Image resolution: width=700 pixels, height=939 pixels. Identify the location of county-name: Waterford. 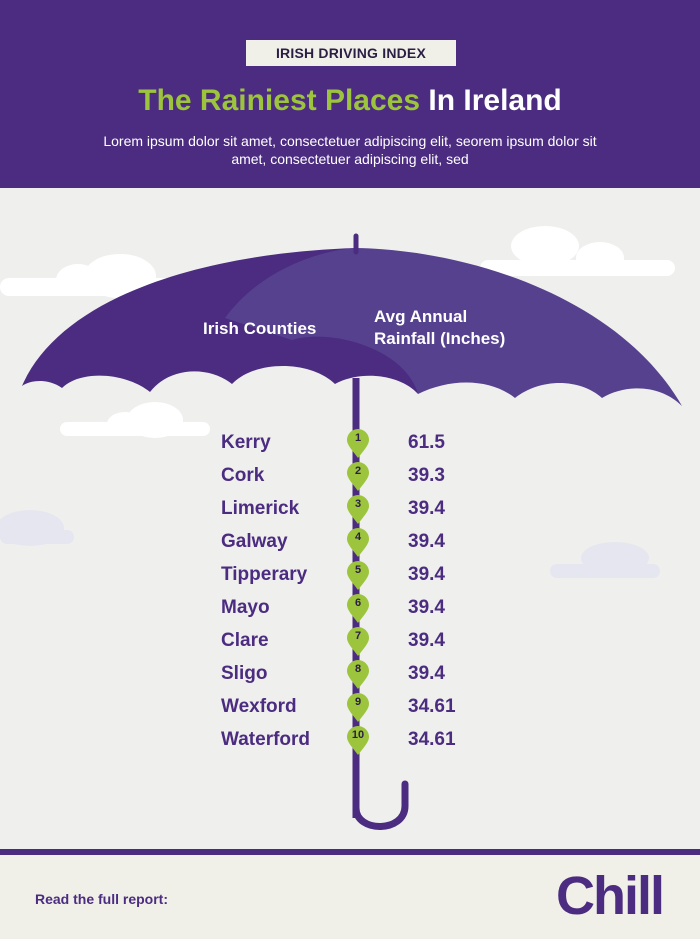
(266, 739).